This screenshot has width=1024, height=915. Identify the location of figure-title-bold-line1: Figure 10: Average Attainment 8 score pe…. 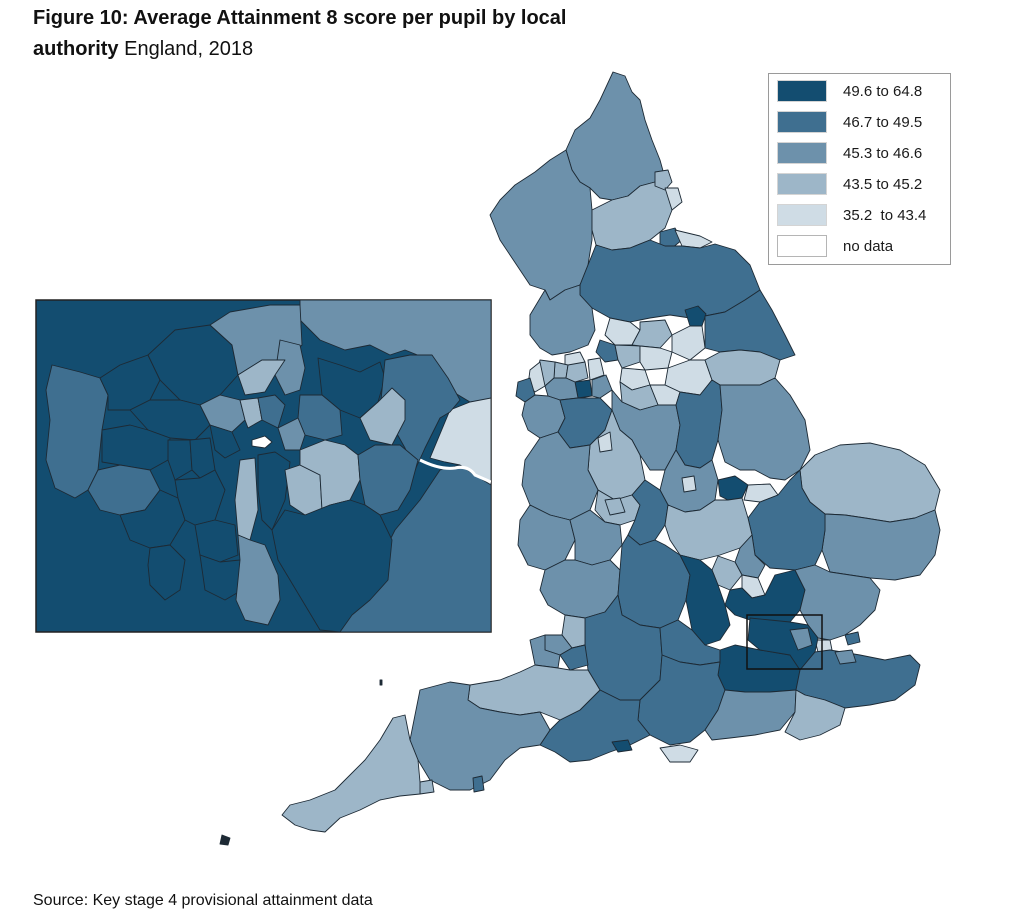
(300, 18).